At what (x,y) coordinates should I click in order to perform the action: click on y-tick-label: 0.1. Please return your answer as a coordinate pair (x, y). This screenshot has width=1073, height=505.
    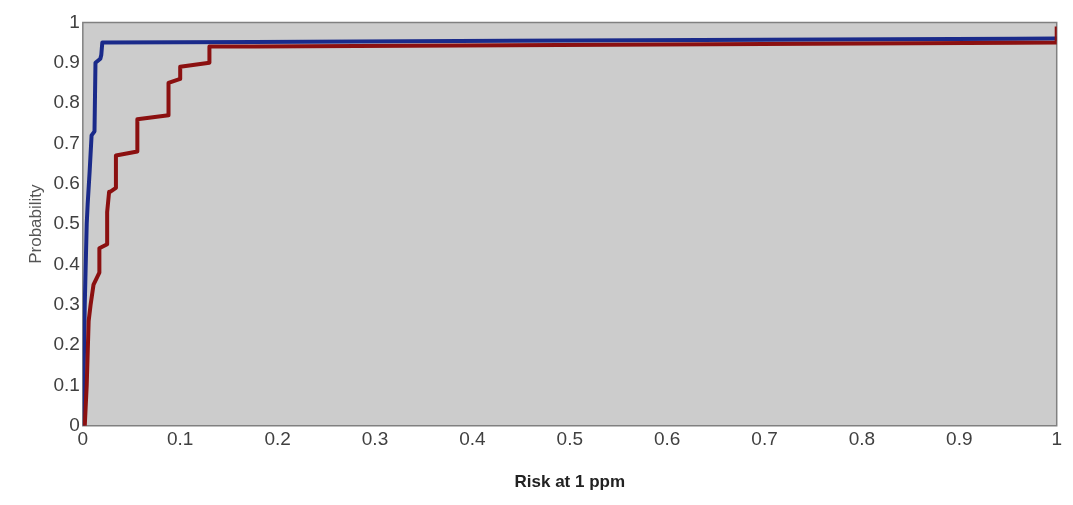
    Looking at the image, I should click on (66, 384).